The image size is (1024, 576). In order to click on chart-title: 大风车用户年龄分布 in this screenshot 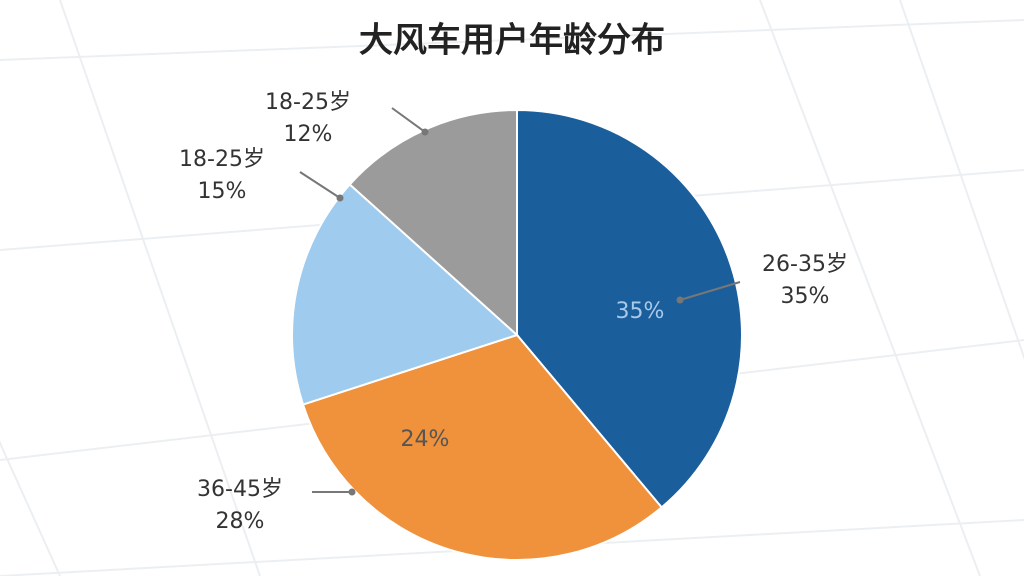, I will do `click(512, 41)`.